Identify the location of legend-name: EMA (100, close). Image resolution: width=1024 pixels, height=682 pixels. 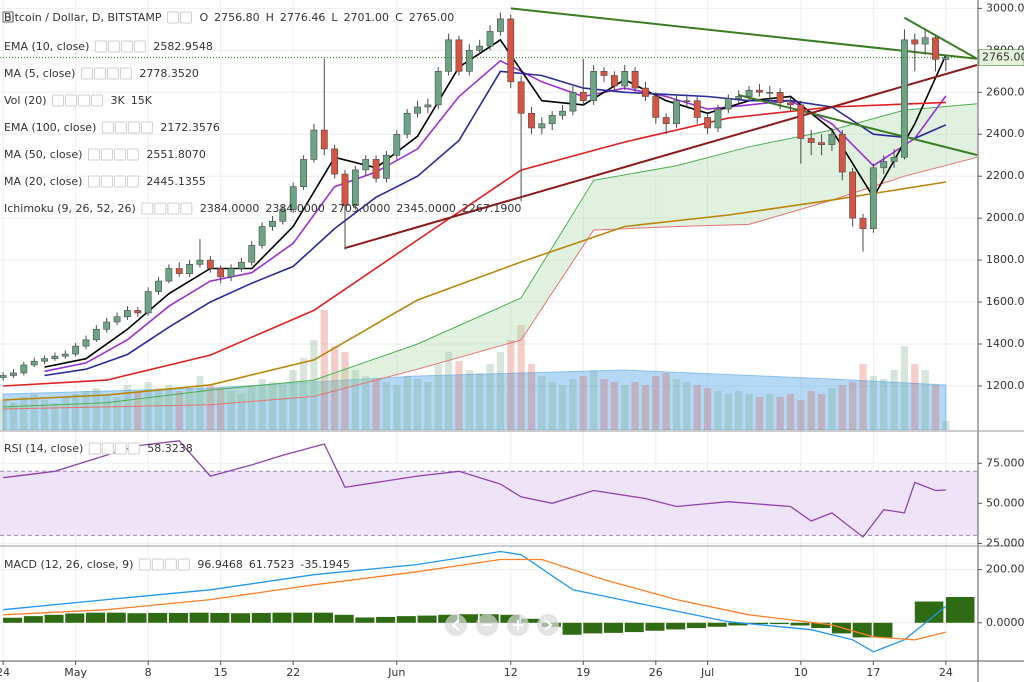
(50, 127).